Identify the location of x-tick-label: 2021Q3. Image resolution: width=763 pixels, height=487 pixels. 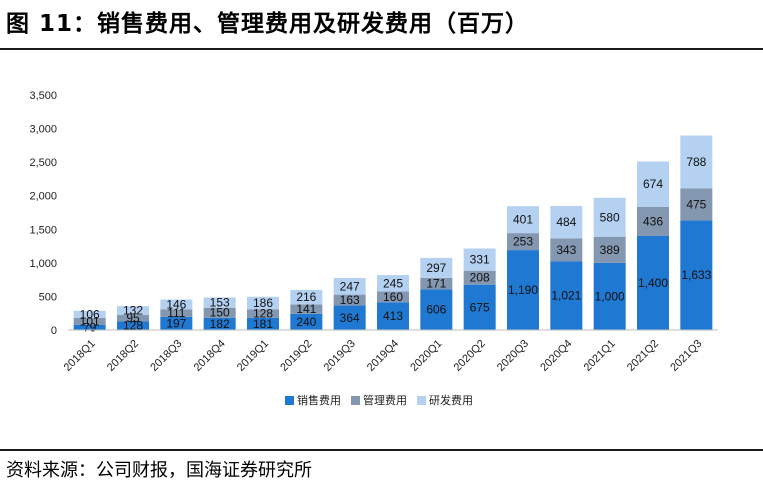
(686, 356).